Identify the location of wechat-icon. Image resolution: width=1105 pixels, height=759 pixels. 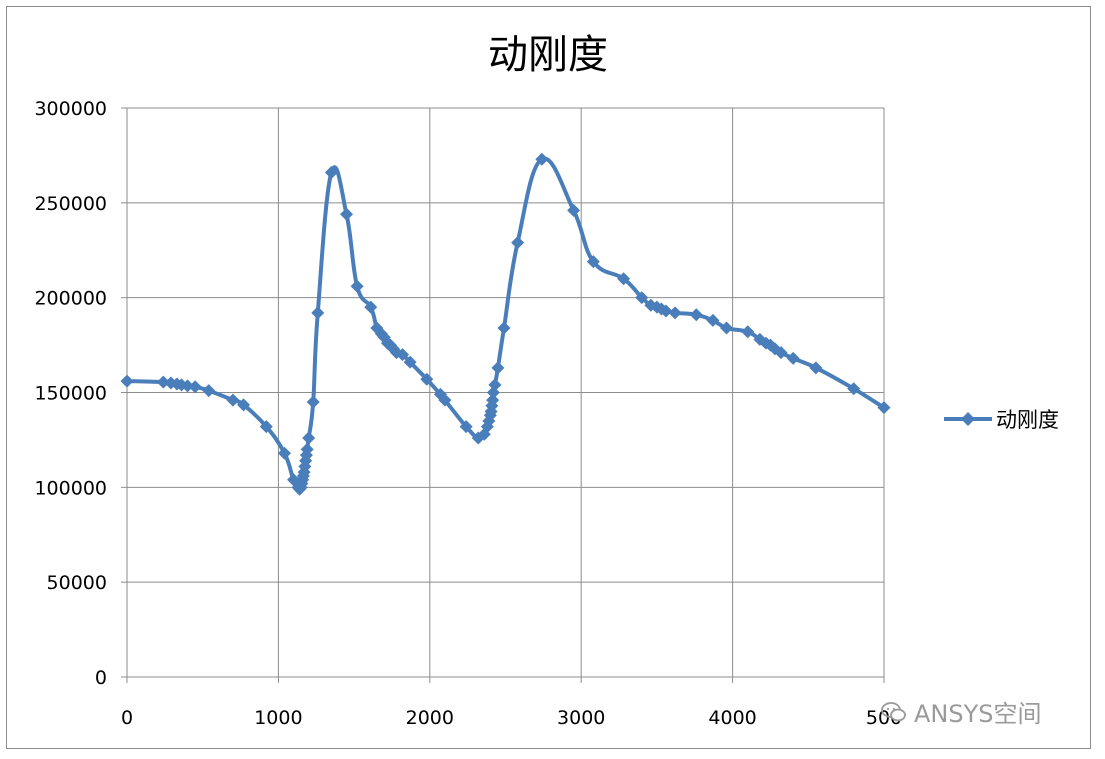
(893, 711).